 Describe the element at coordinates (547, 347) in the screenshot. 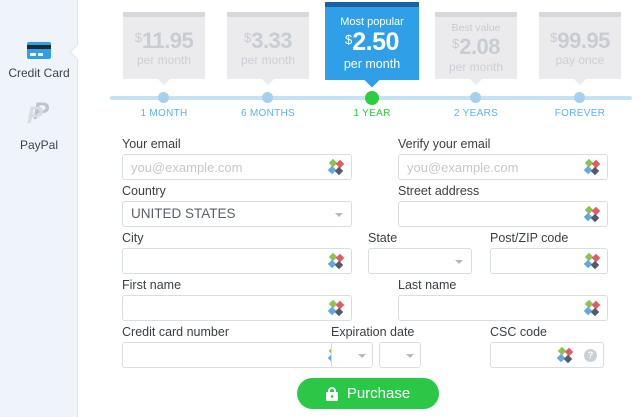

I see `csc-field-group: CSC code ?` at that location.